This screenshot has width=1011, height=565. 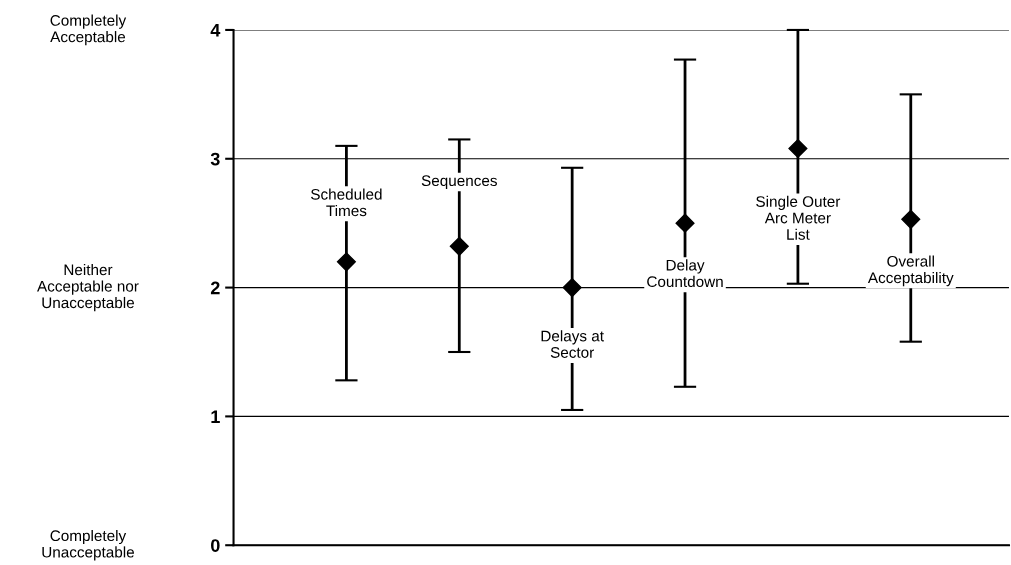 What do you see at coordinates (88, 30) in the screenshot?
I see `text: Completely Acceptable` at bounding box center [88, 30].